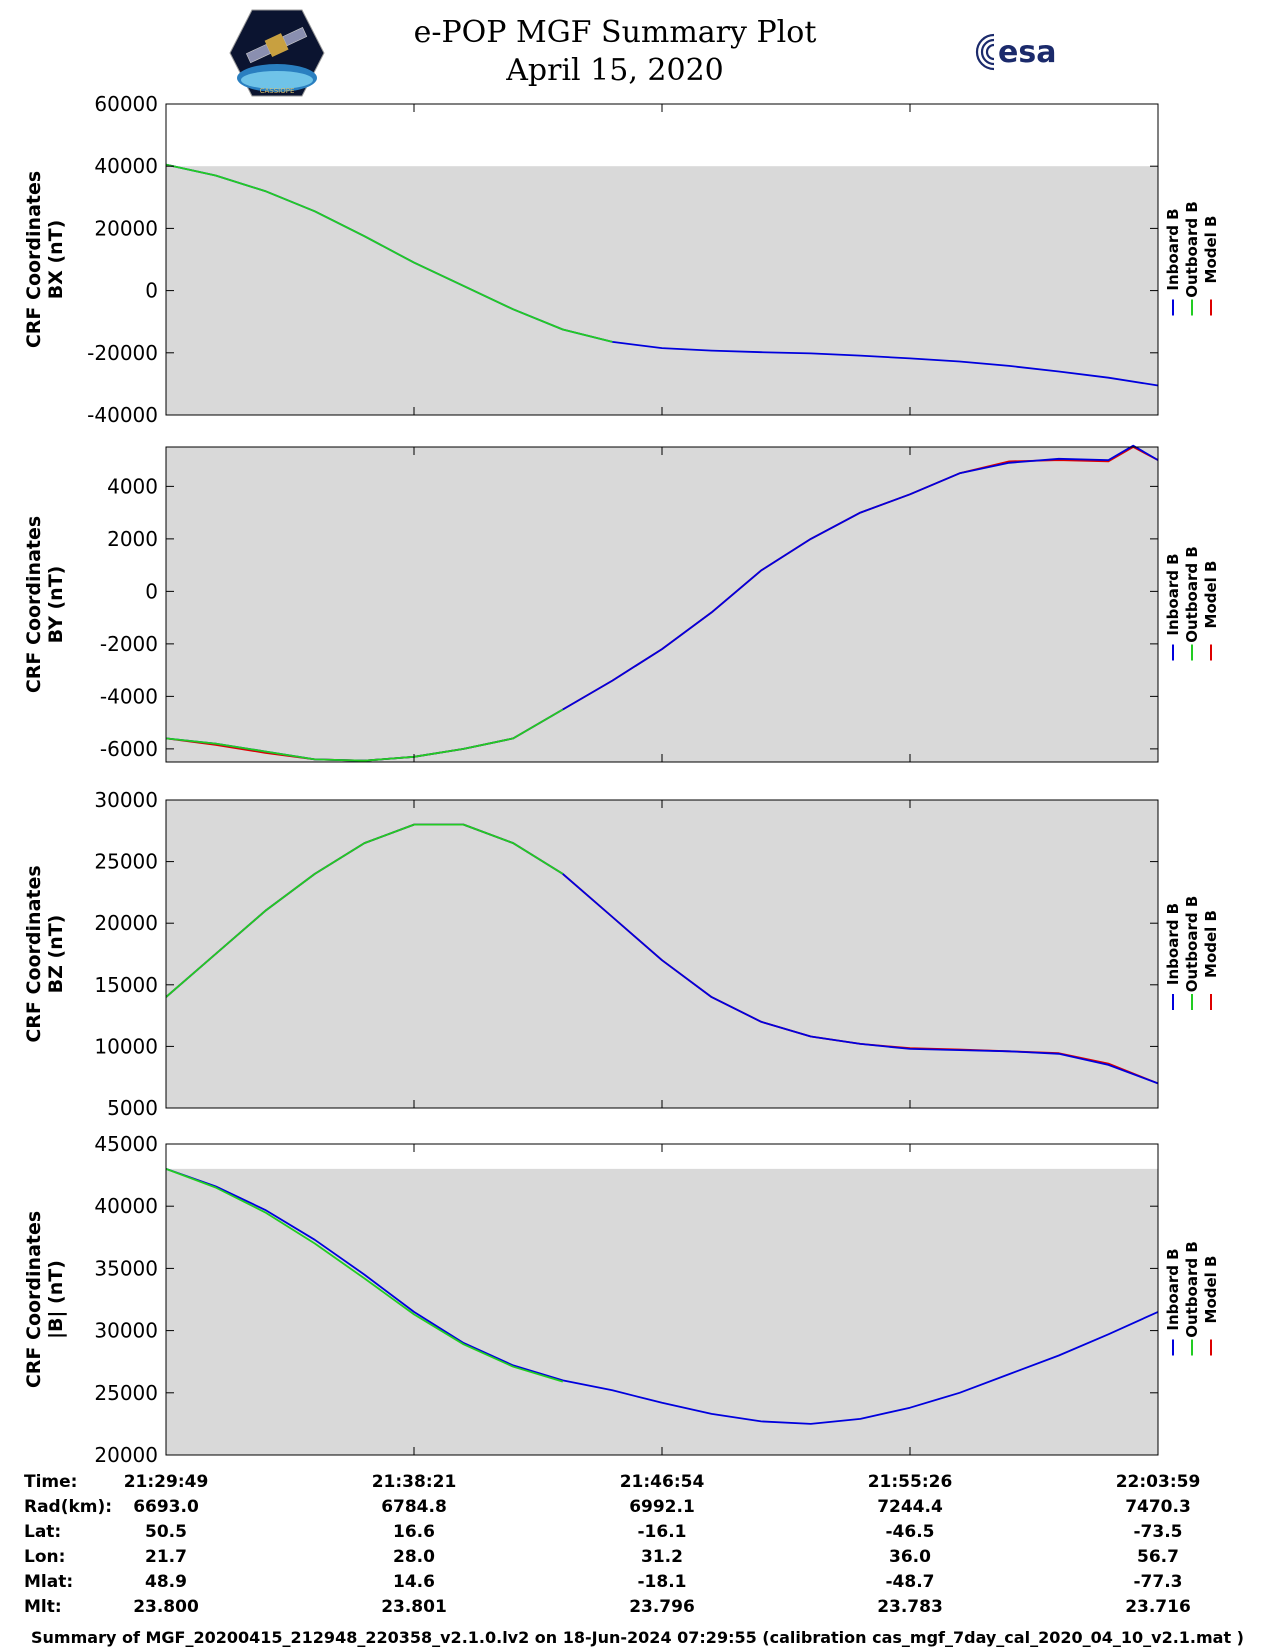  What do you see at coordinates (122, 353) in the screenshot?
I see `y-tick-label: -20000` at bounding box center [122, 353].